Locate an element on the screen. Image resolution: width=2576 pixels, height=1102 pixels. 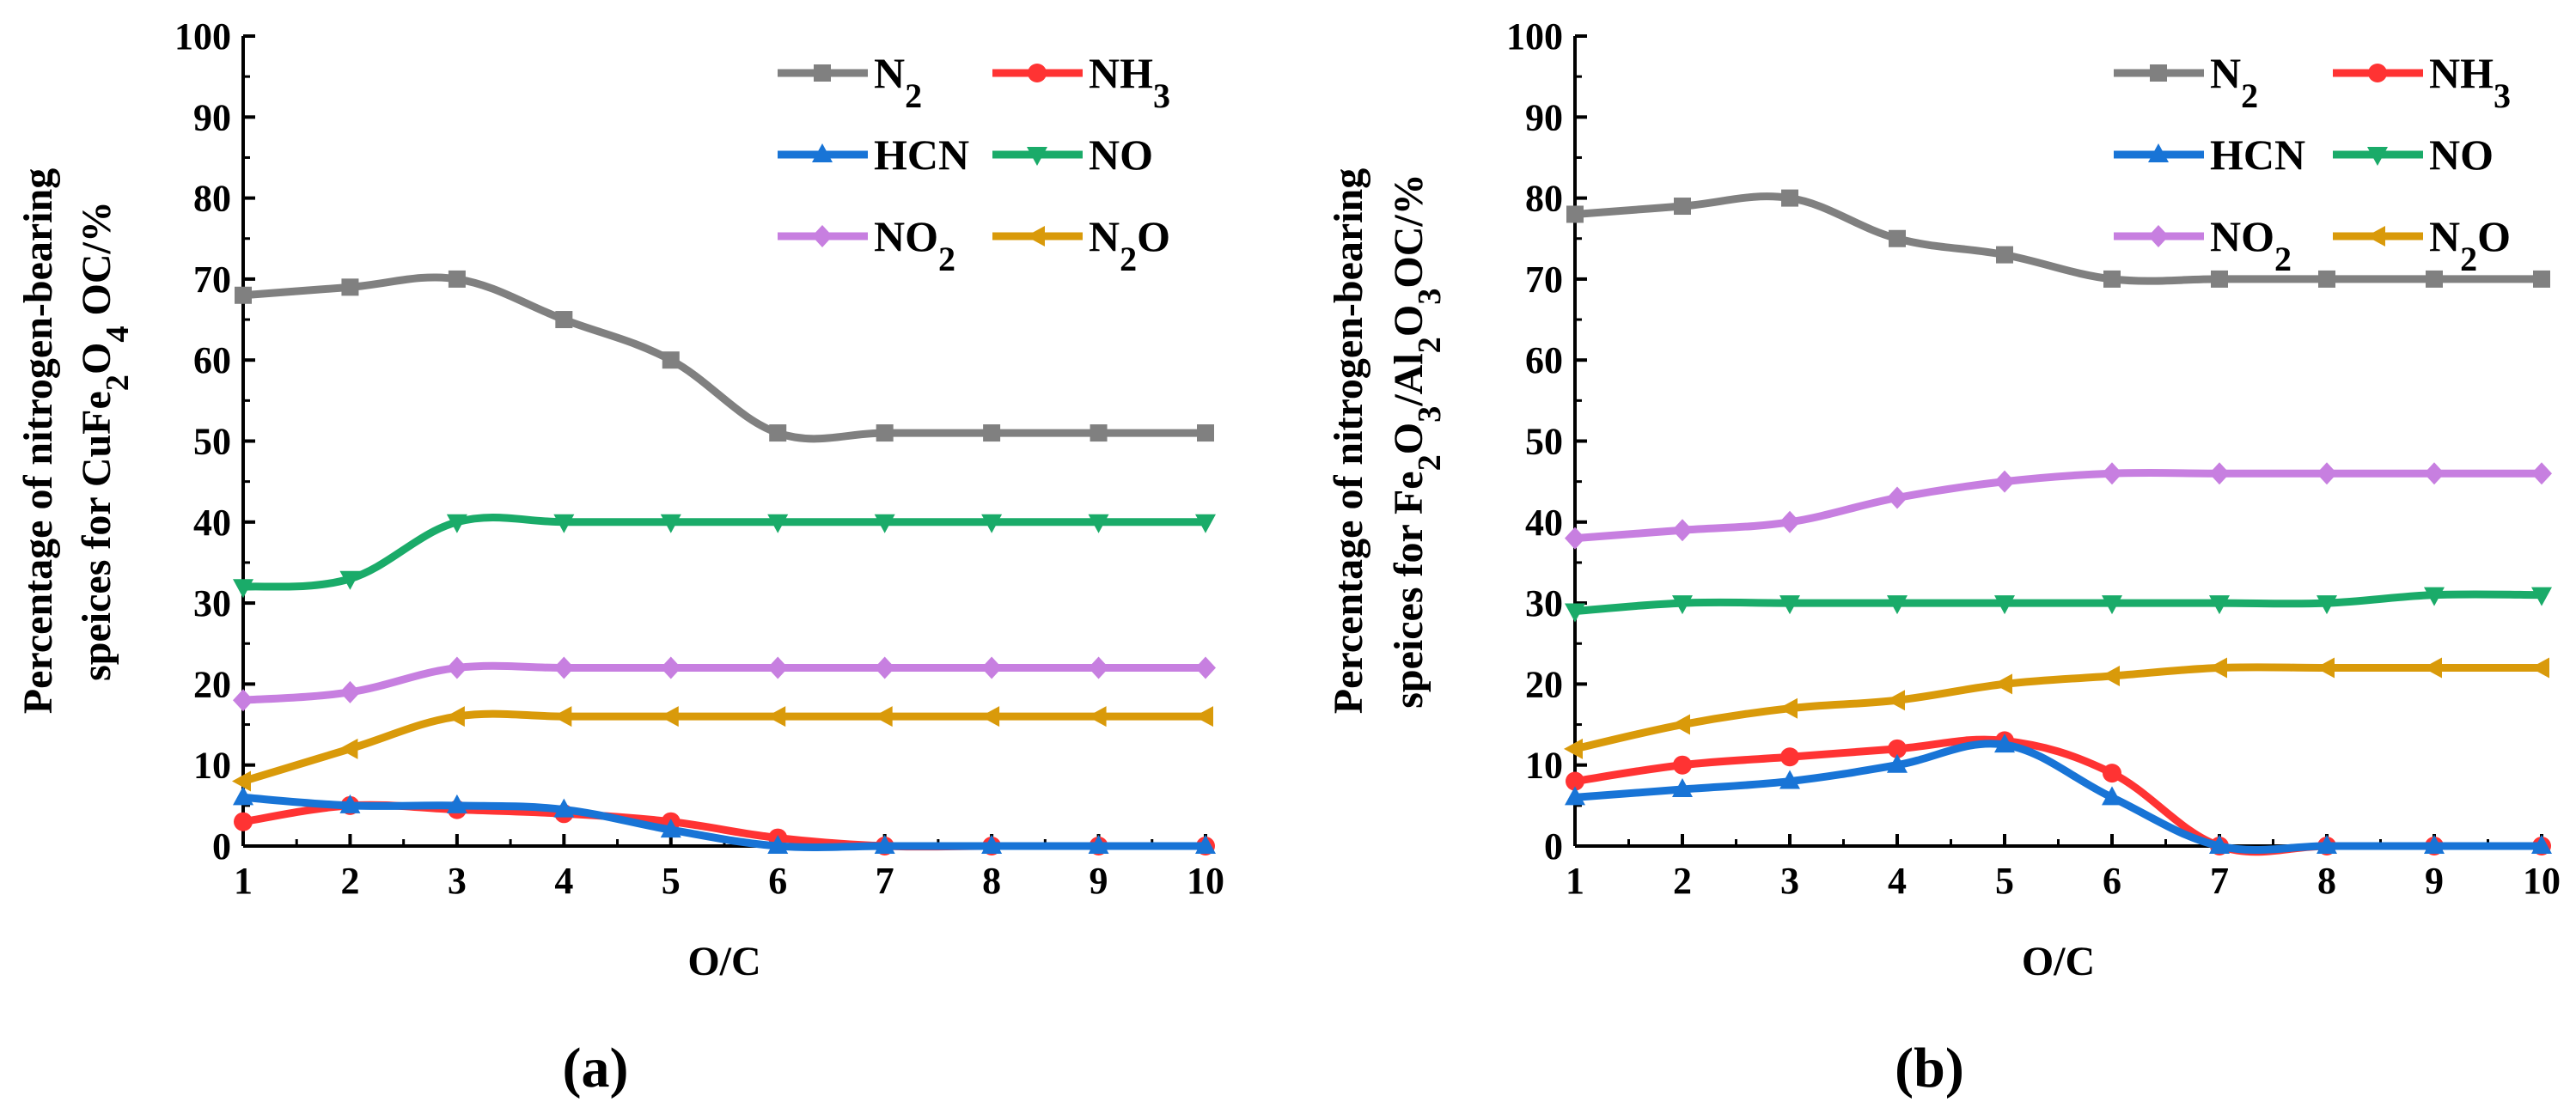
x-tick-label: 10 is located at coordinates (2542, 881).